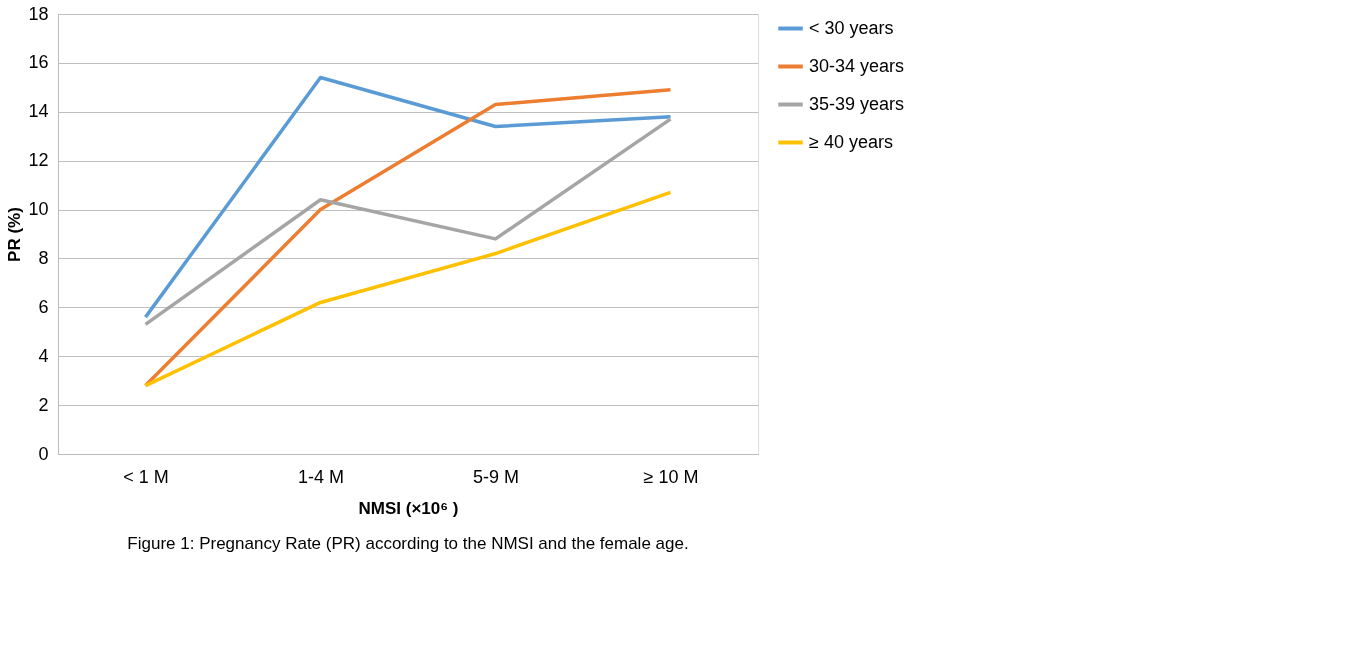  I want to click on y-tick-label: 6, so click(43, 306).